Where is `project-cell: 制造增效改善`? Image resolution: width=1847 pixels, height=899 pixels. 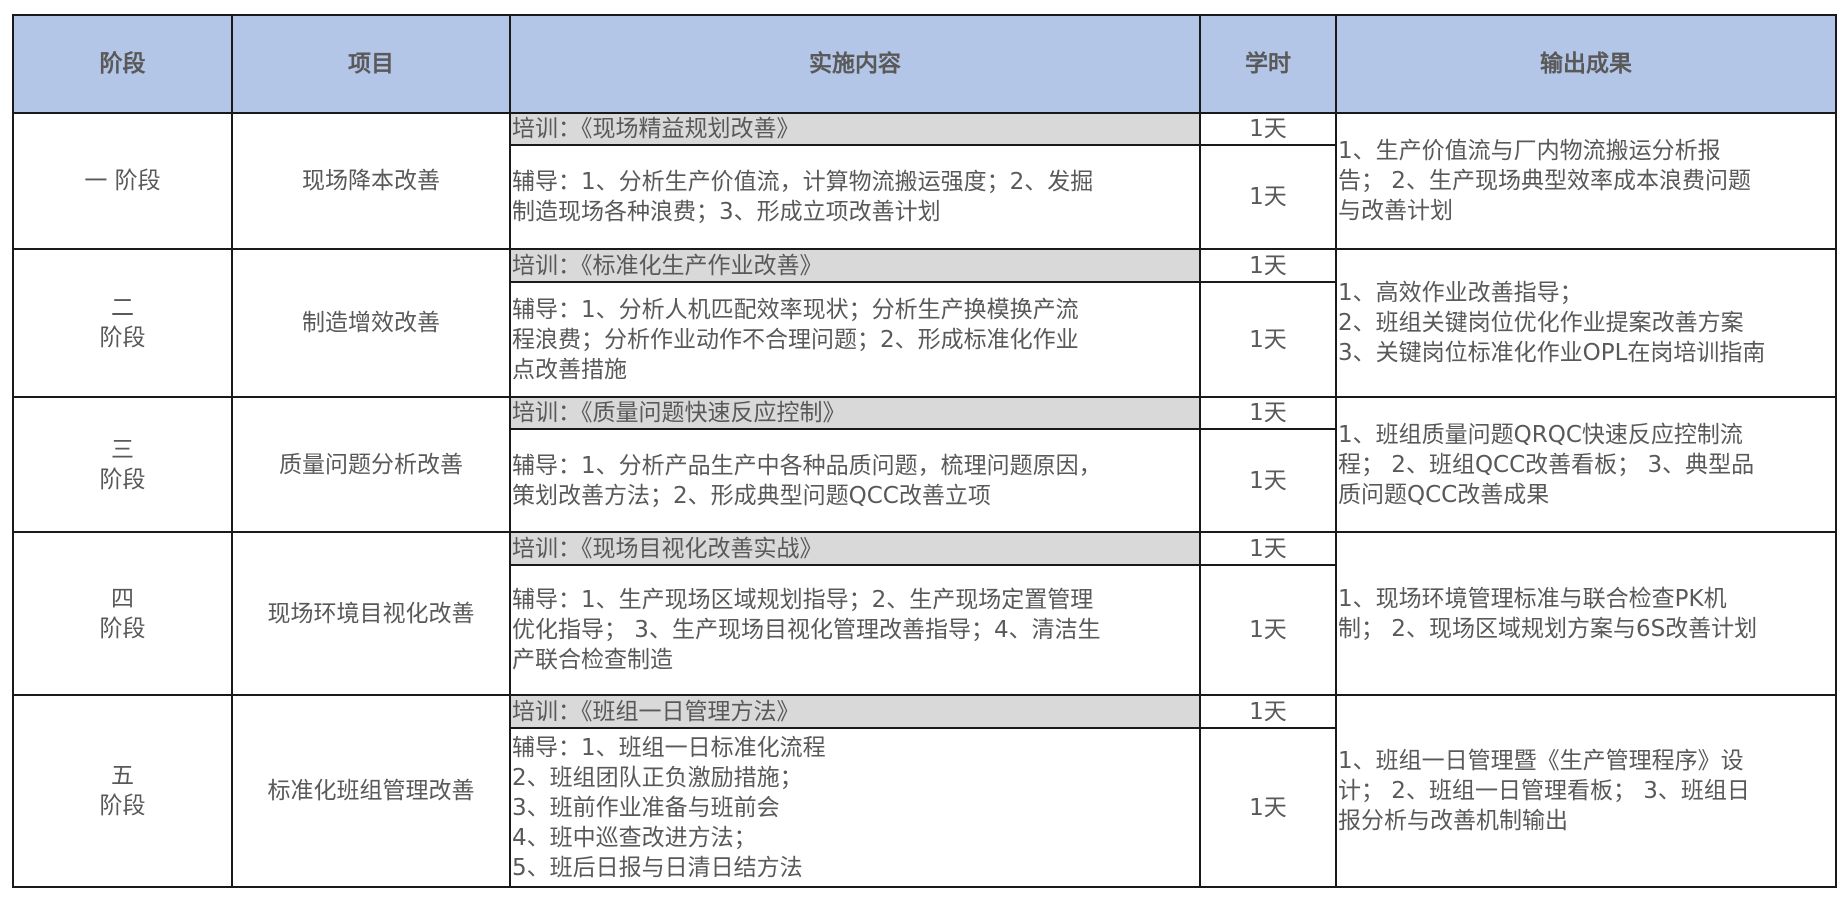 project-cell: 制造增效改善 is located at coordinates (371, 323).